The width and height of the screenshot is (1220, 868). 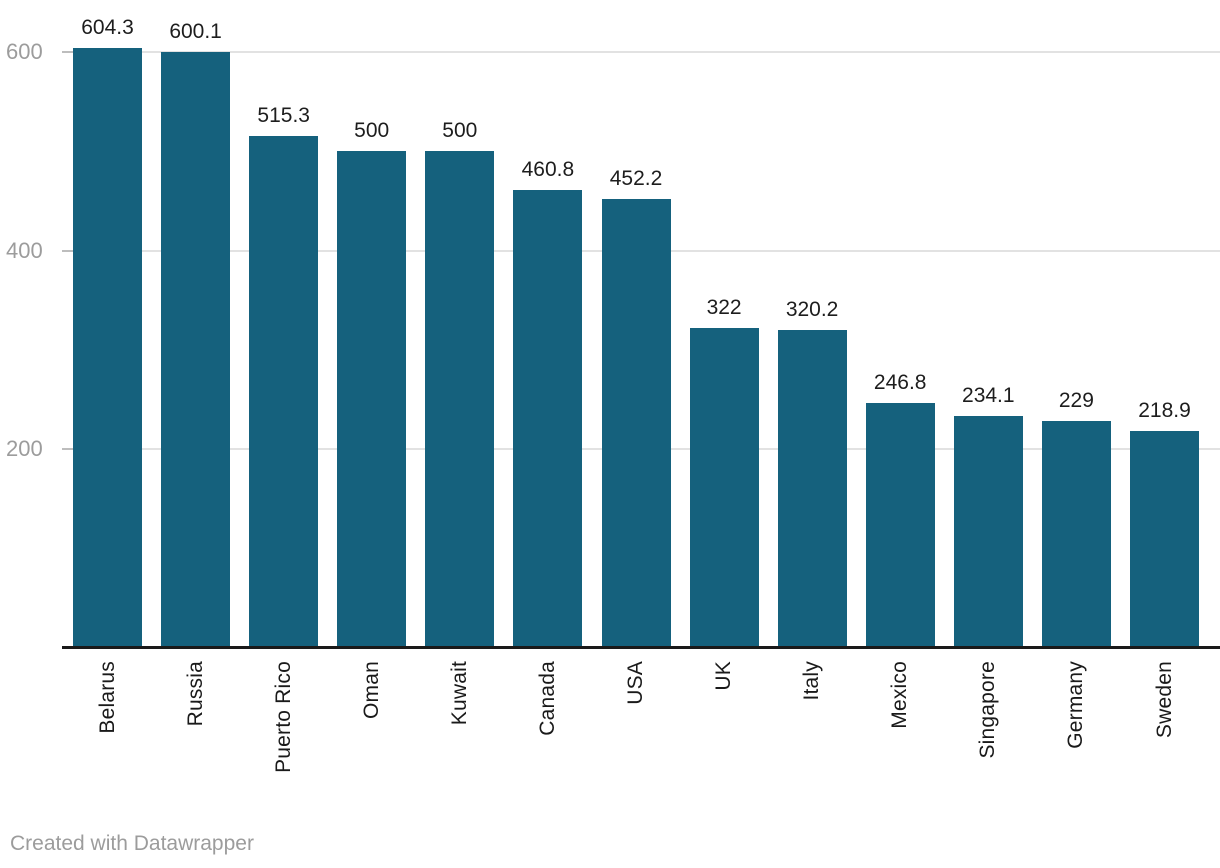 I want to click on bar-value-label: 234.1, so click(x=988, y=395).